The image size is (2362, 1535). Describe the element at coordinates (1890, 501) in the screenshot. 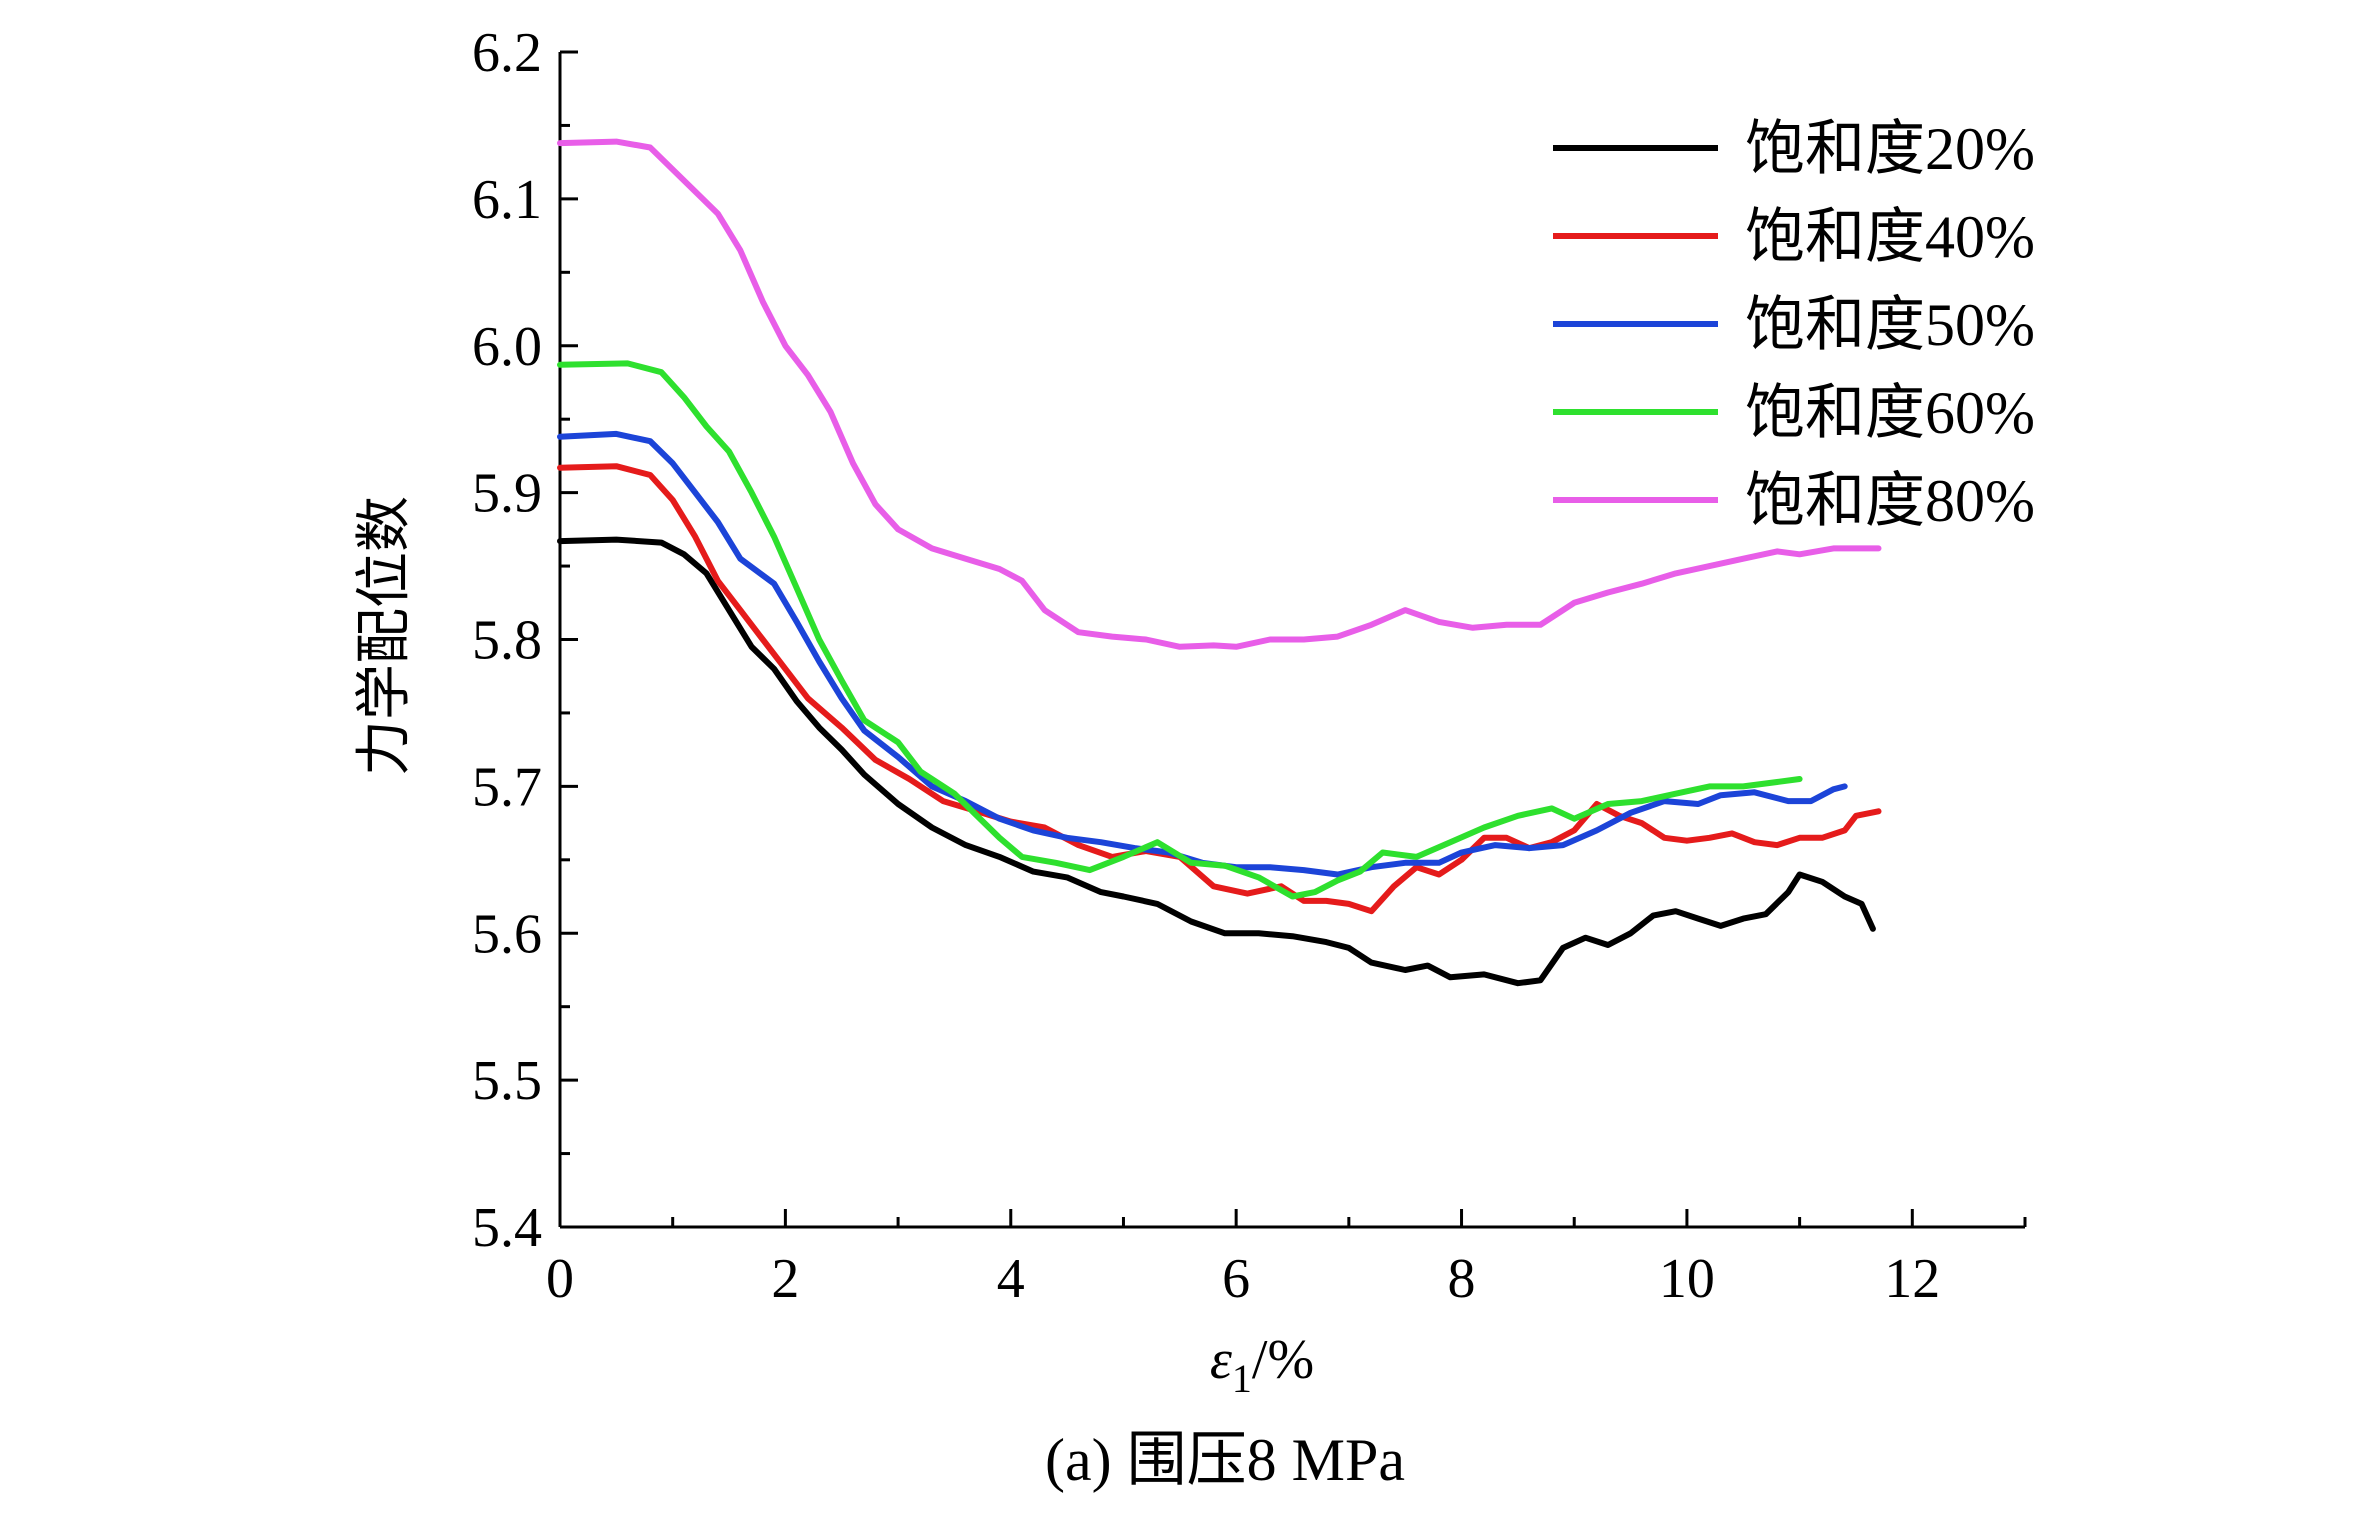

I see `legend-label: 饱和度80%` at that location.